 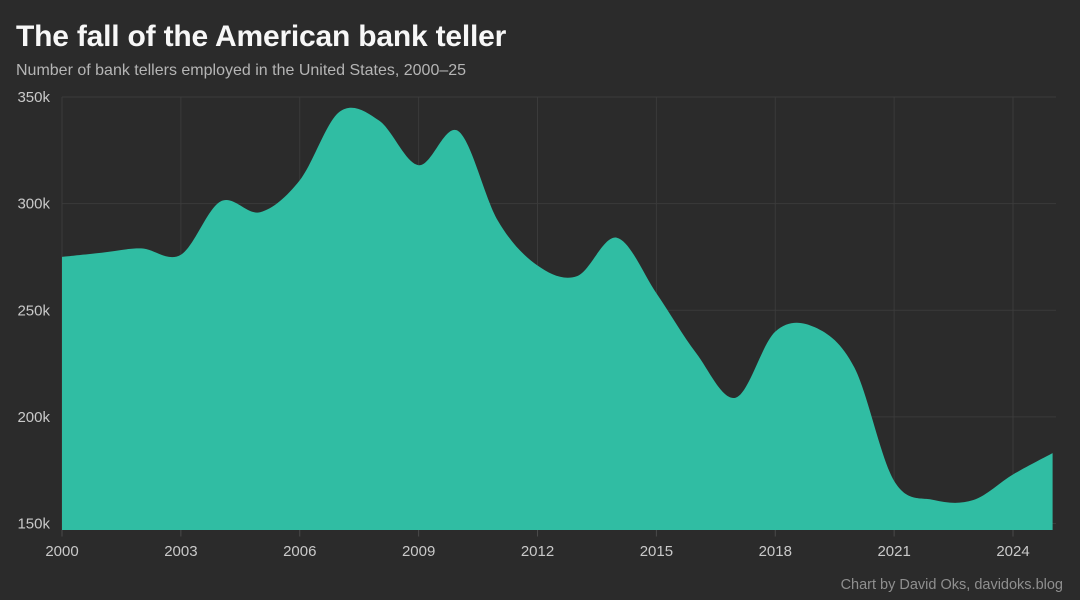 I want to click on x-axis-labels: 2000 2003 2006 2009 2012 2015 2018 2021 2024, so click(x=537, y=551).